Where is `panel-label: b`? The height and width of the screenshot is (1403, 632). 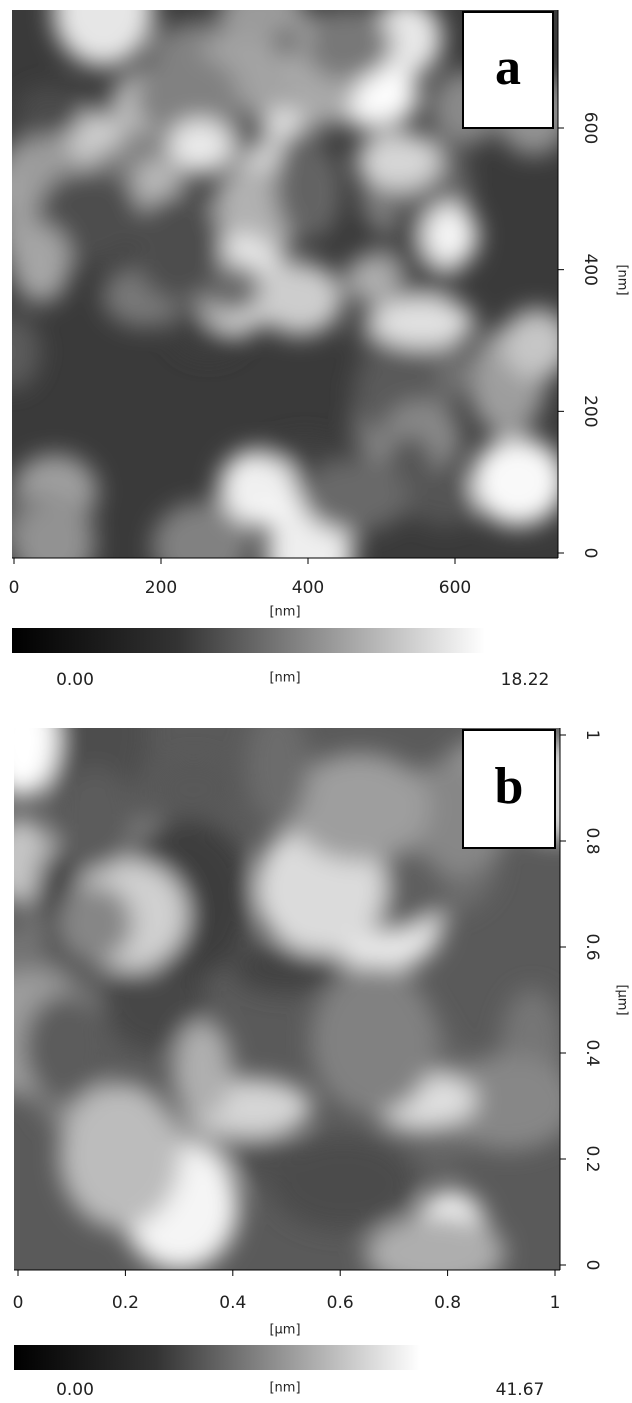
panel-label: b is located at coordinates (509, 786).